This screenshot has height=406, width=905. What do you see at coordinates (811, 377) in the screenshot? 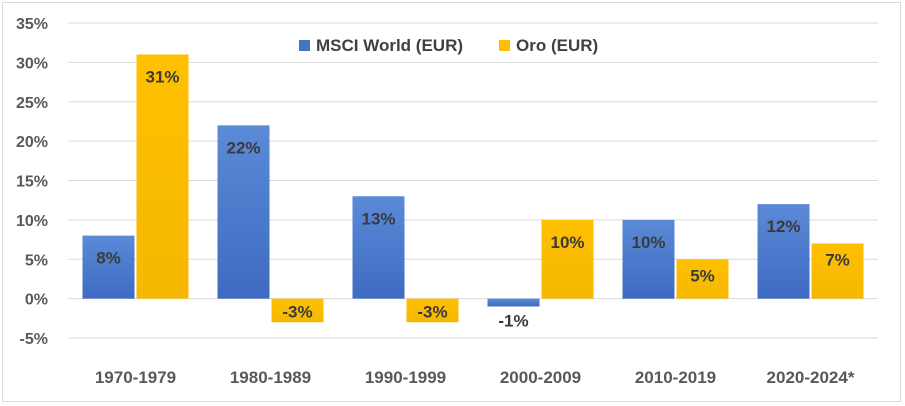
I see `category-label: 2020-2024*` at bounding box center [811, 377].